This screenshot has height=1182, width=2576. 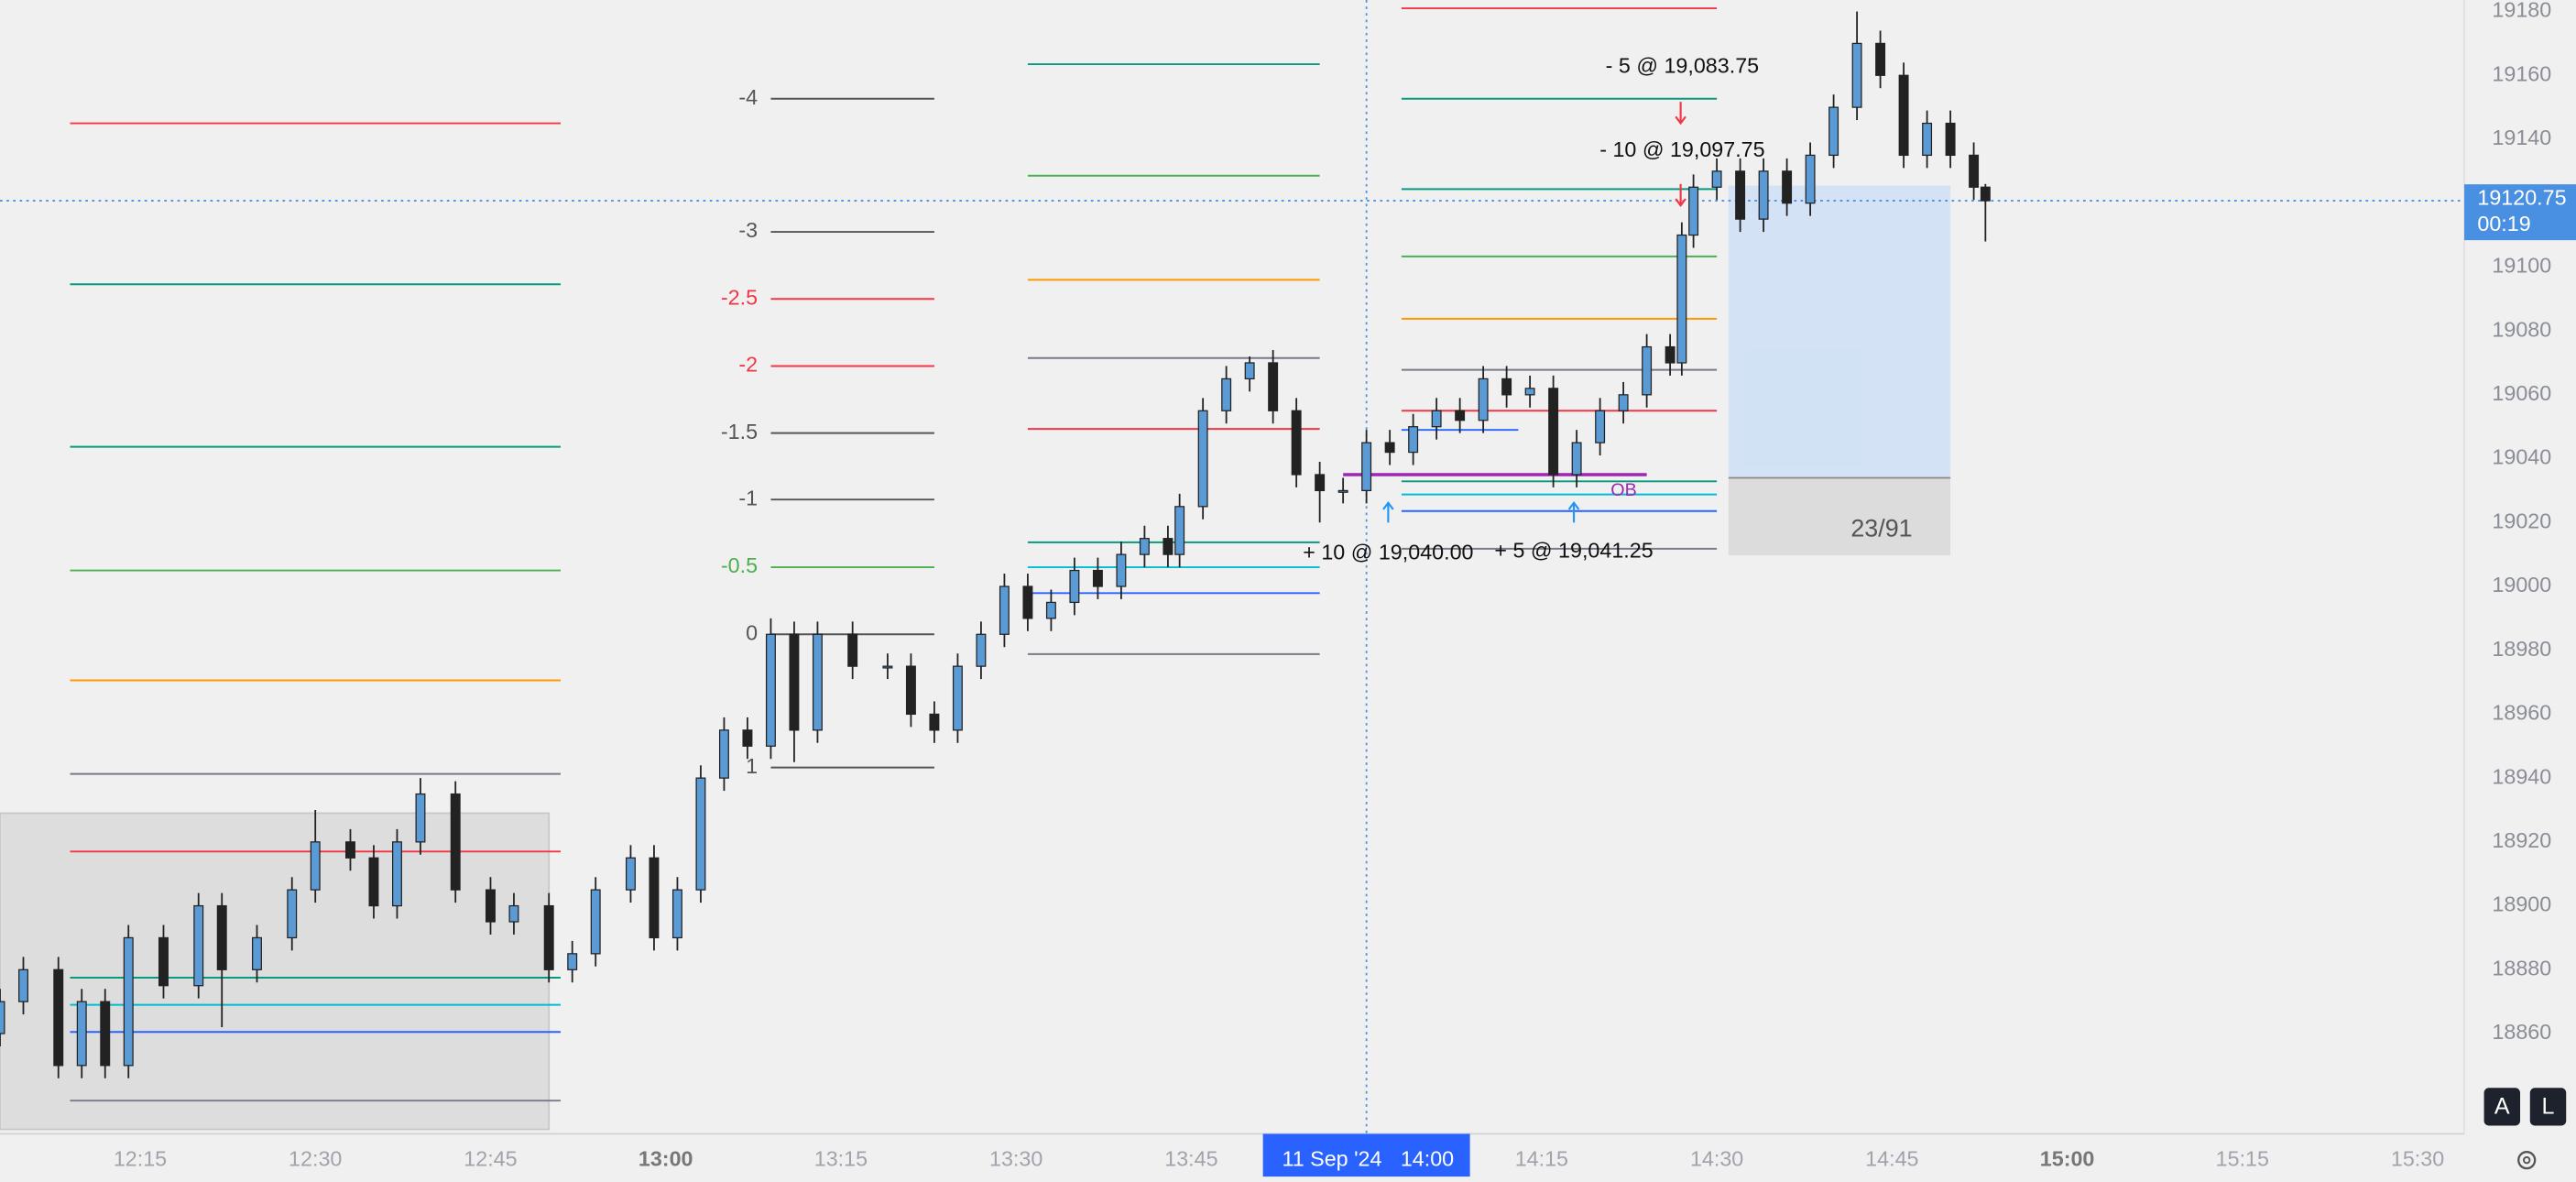 I want to click on last-price-box, so click(x=2520, y=213).